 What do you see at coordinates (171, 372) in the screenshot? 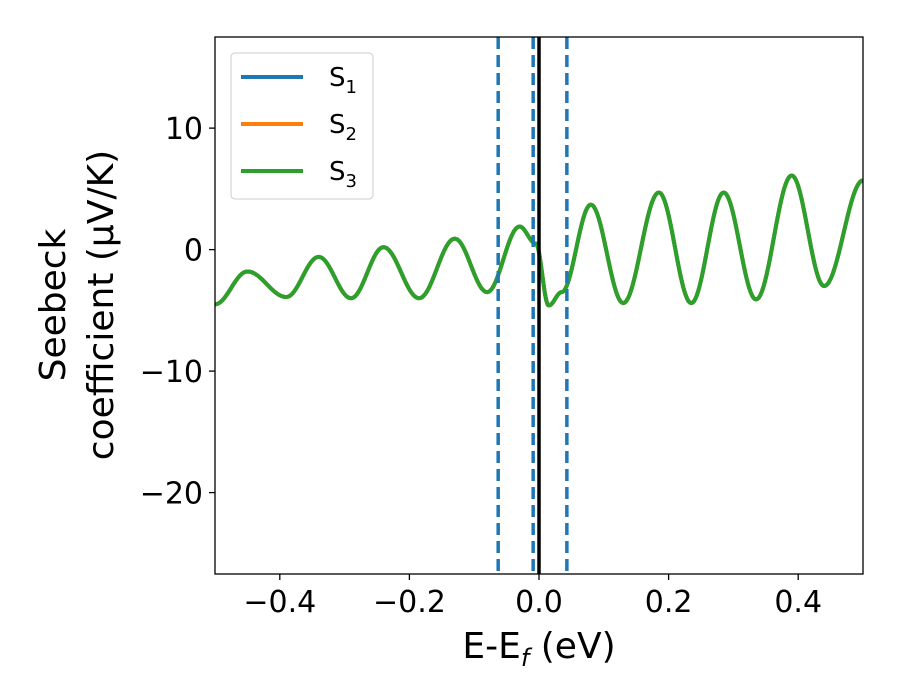
I see `y-tick-label: −10` at bounding box center [171, 372].